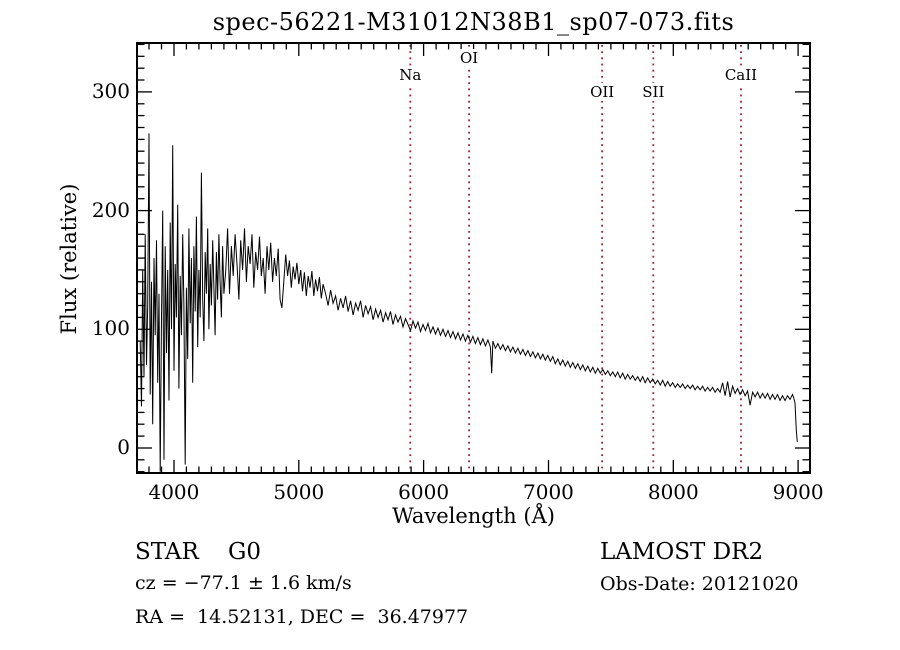  Describe the element at coordinates (410, 75) in the screenshot. I see `line-marker-label-na: Na` at that location.